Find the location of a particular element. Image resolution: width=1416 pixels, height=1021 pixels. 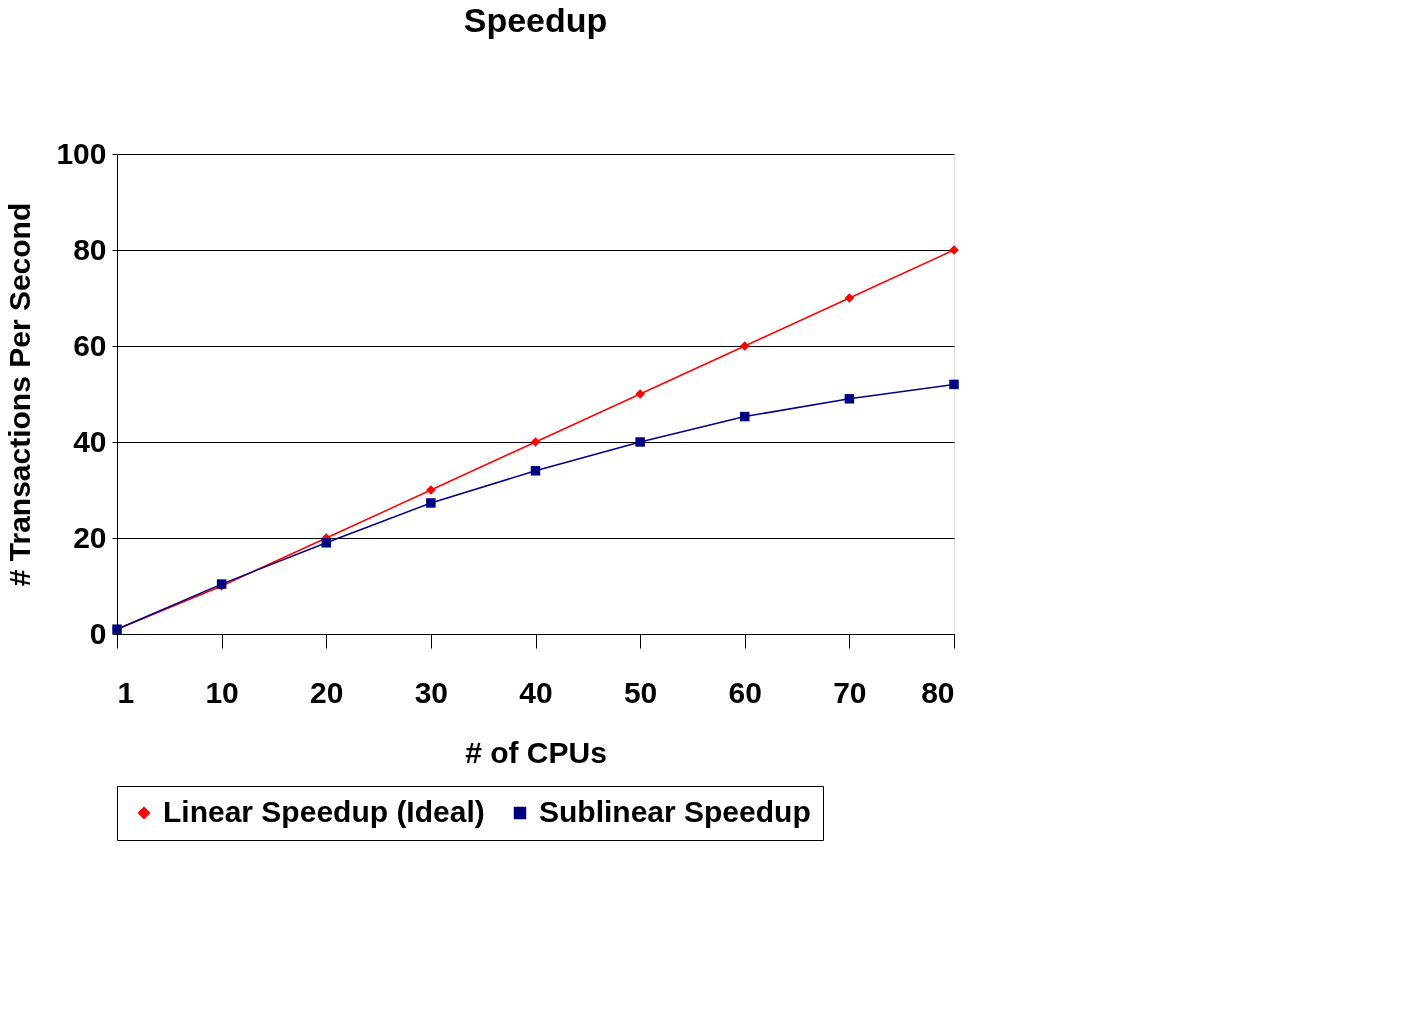

y-tick-label: 60 is located at coordinates (90, 345).